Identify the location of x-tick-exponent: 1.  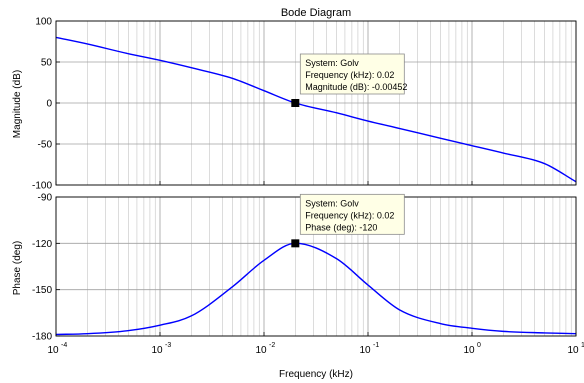
(582, 345).